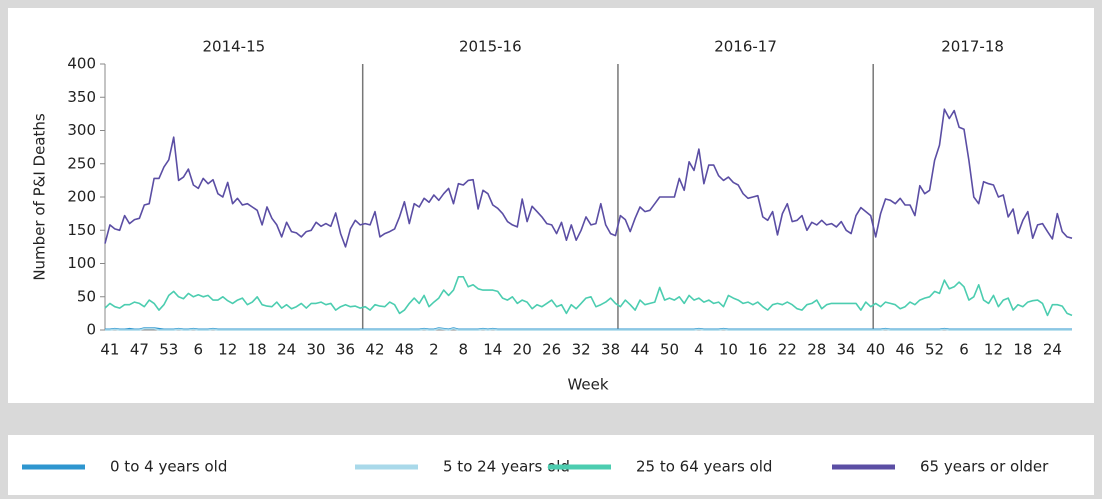  Describe the element at coordinates (168, 467) in the screenshot. I see `legend-label: 0 to 4 years old` at that location.